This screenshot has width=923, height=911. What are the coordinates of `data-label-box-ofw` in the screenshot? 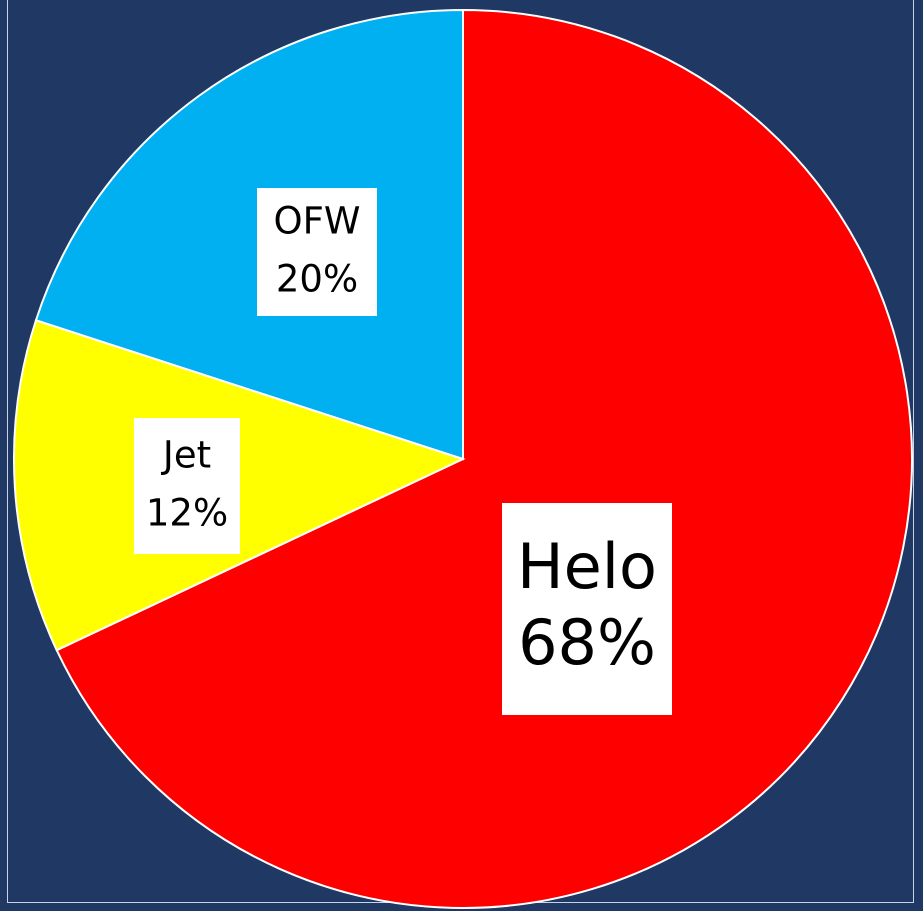 It's located at (317, 252).